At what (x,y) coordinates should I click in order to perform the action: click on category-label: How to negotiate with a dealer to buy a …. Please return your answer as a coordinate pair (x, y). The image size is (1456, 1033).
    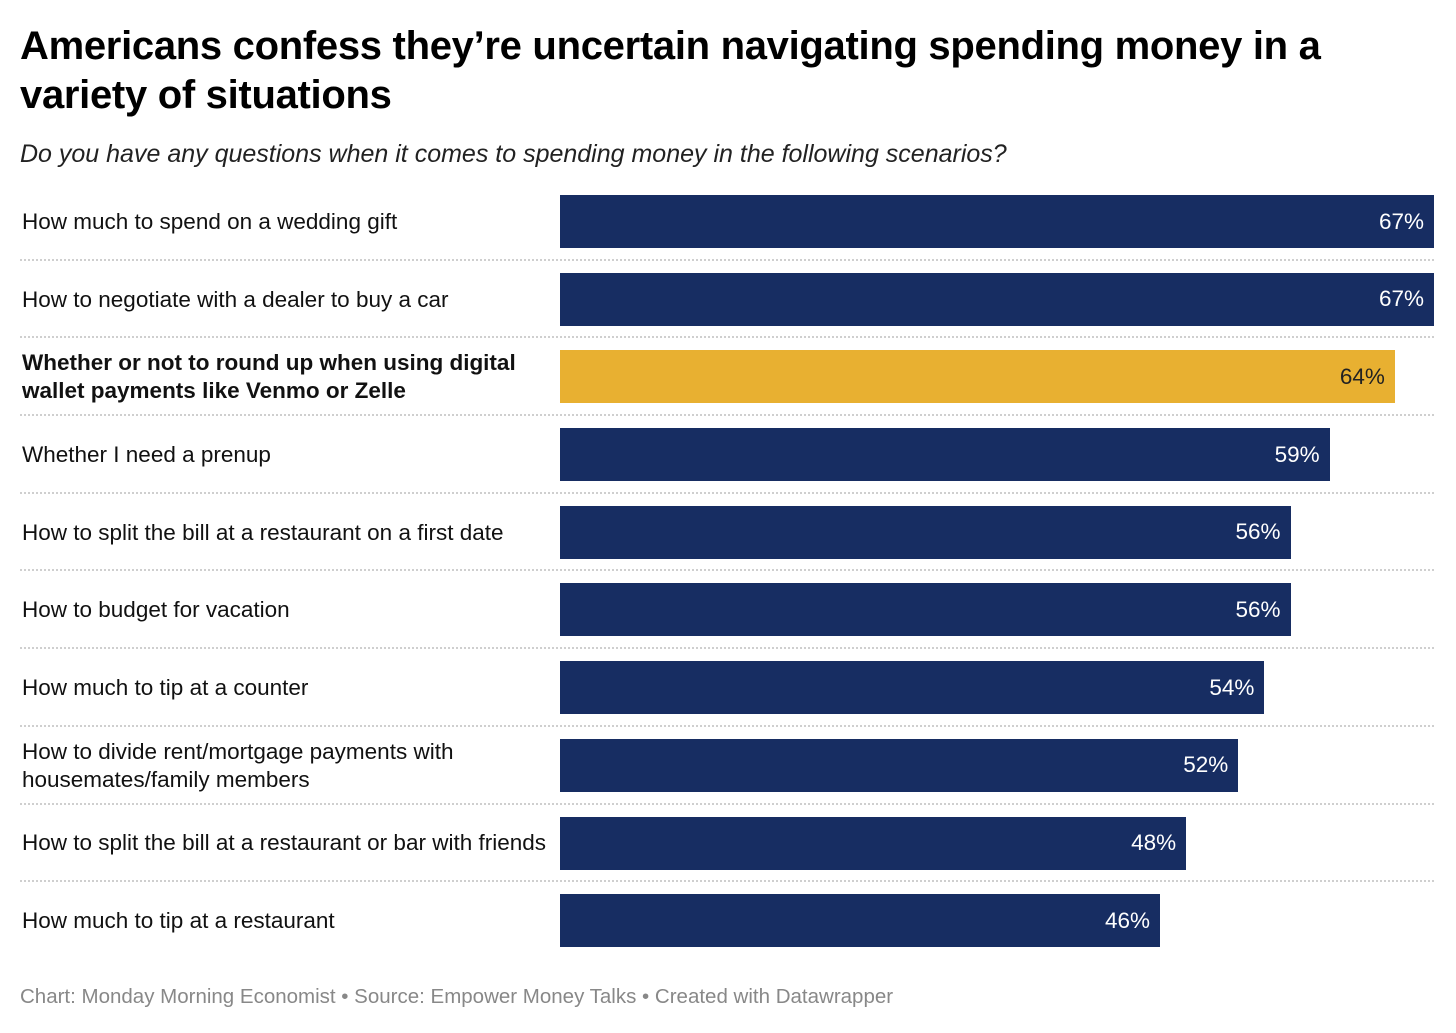
    Looking at the image, I should click on (235, 299).